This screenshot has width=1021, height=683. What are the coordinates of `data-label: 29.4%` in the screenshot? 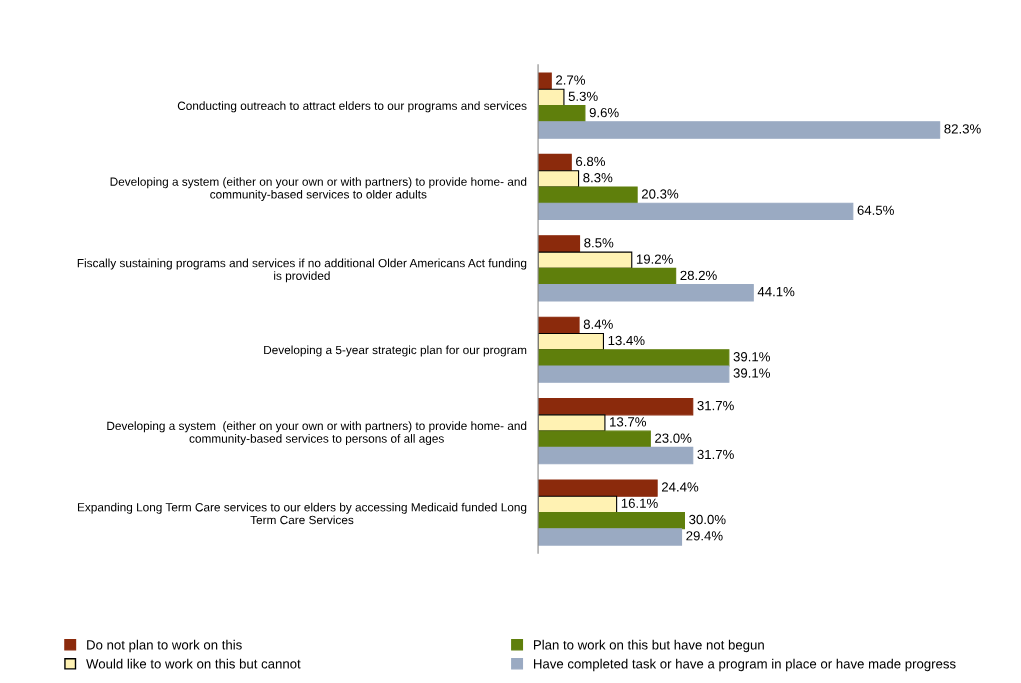 It's located at (704, 536).